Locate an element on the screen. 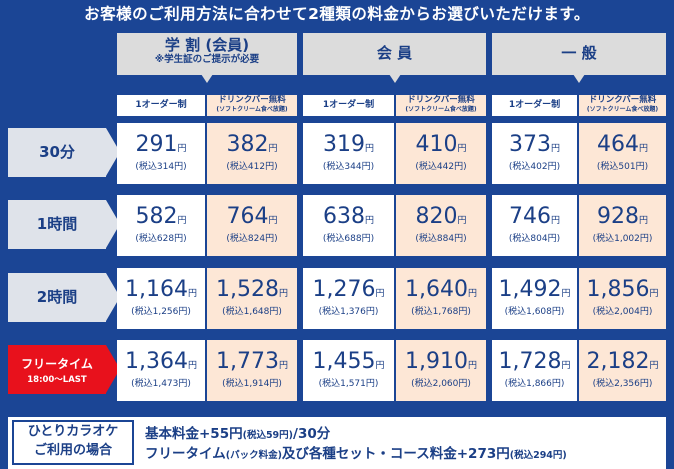 The height and width of the screenshot is (469, 674). row-label-2hours: 2時間 is located at coordinates (64, 297).